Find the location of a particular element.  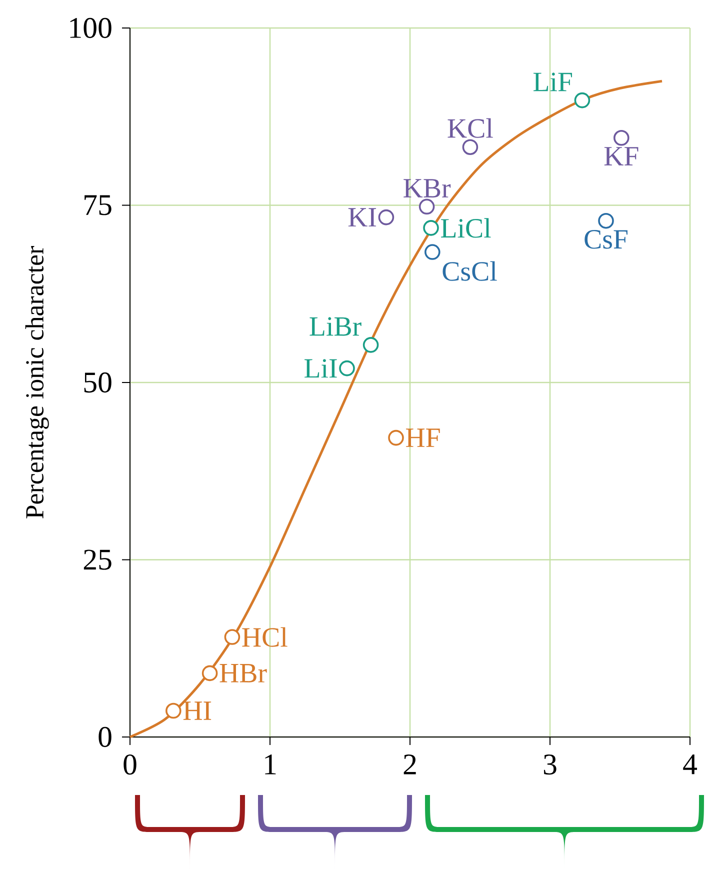

y-tick-label: 0 is located at coordinates (105, 737).